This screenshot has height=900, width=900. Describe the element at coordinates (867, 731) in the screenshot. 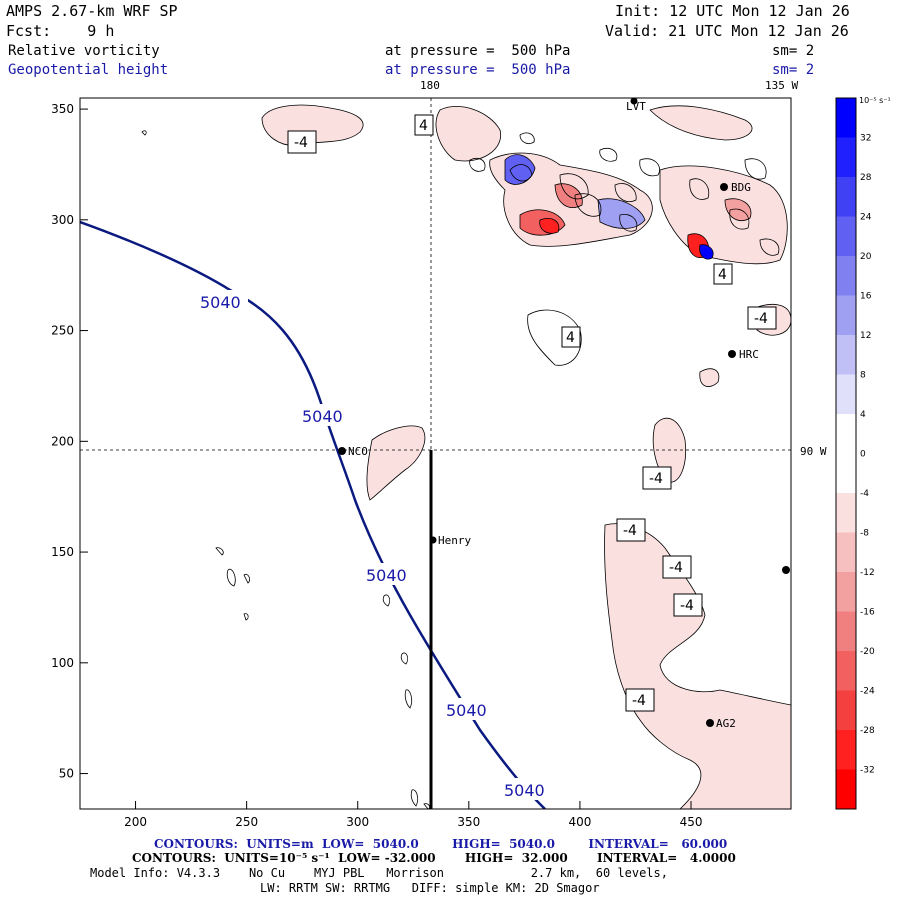

I see `colorbar-tick-label: -28` at that location.